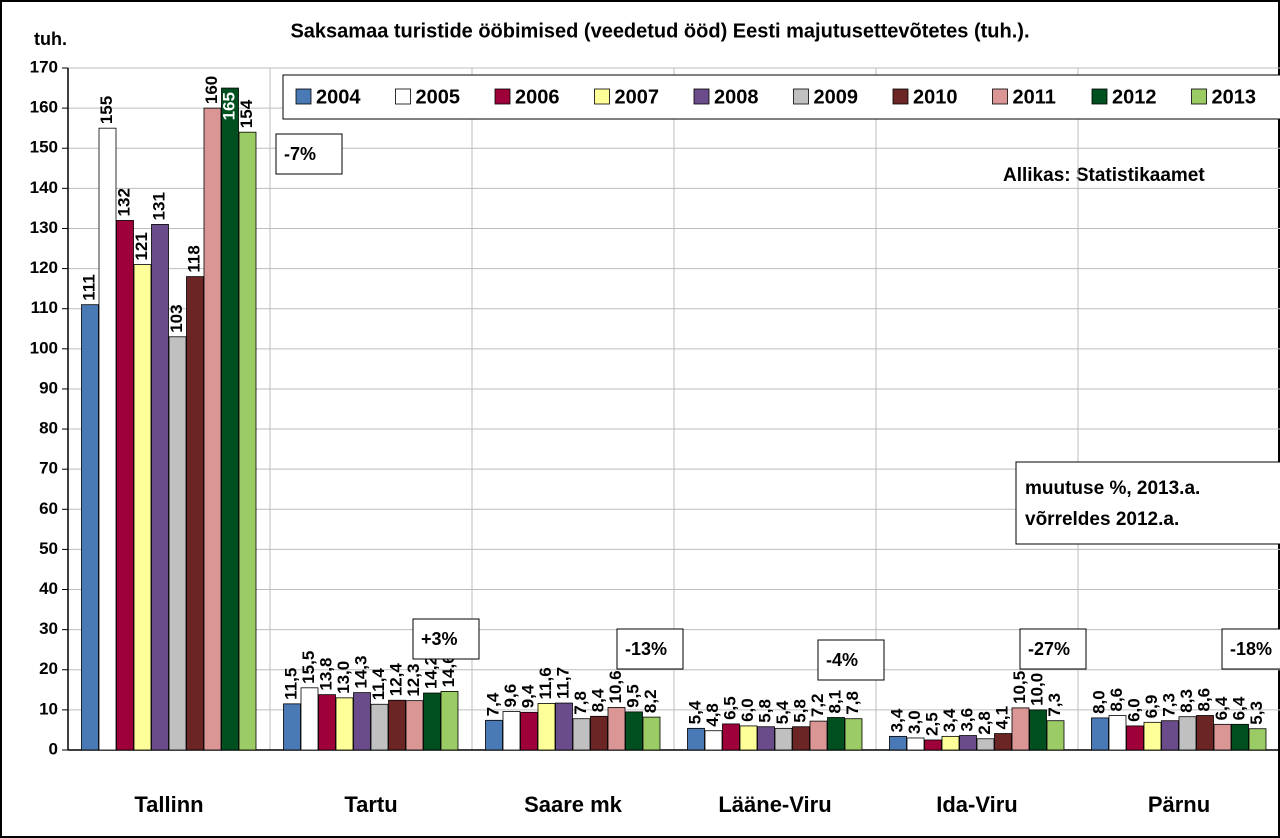 This screenshot has height=838, width=1280. I want to click on annotation: -27%, so click(1049, 649).